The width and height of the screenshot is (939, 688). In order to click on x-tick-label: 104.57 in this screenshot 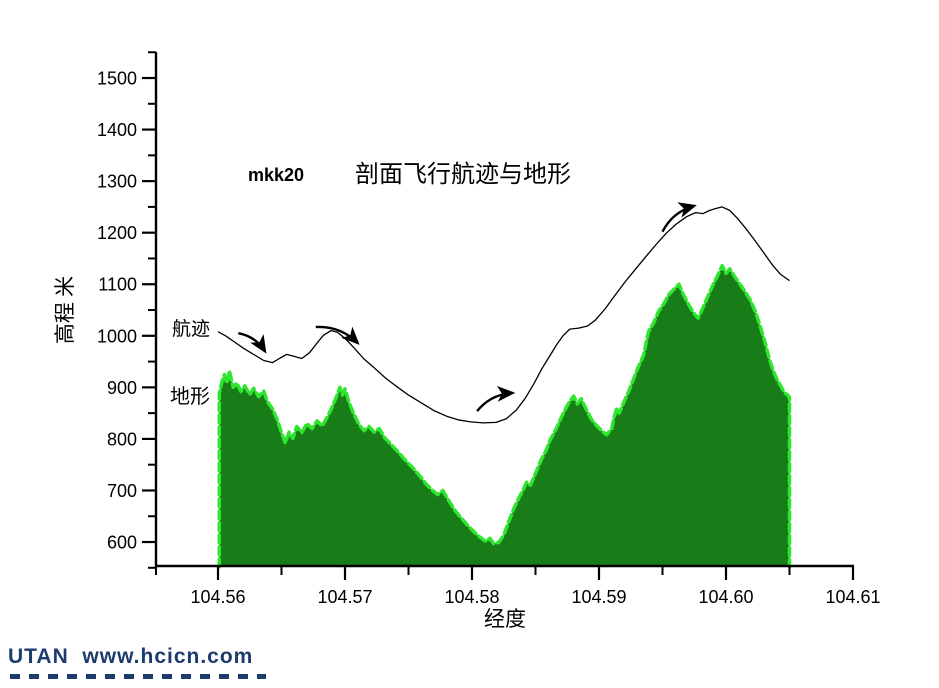, I will do `click(344, 597)`.